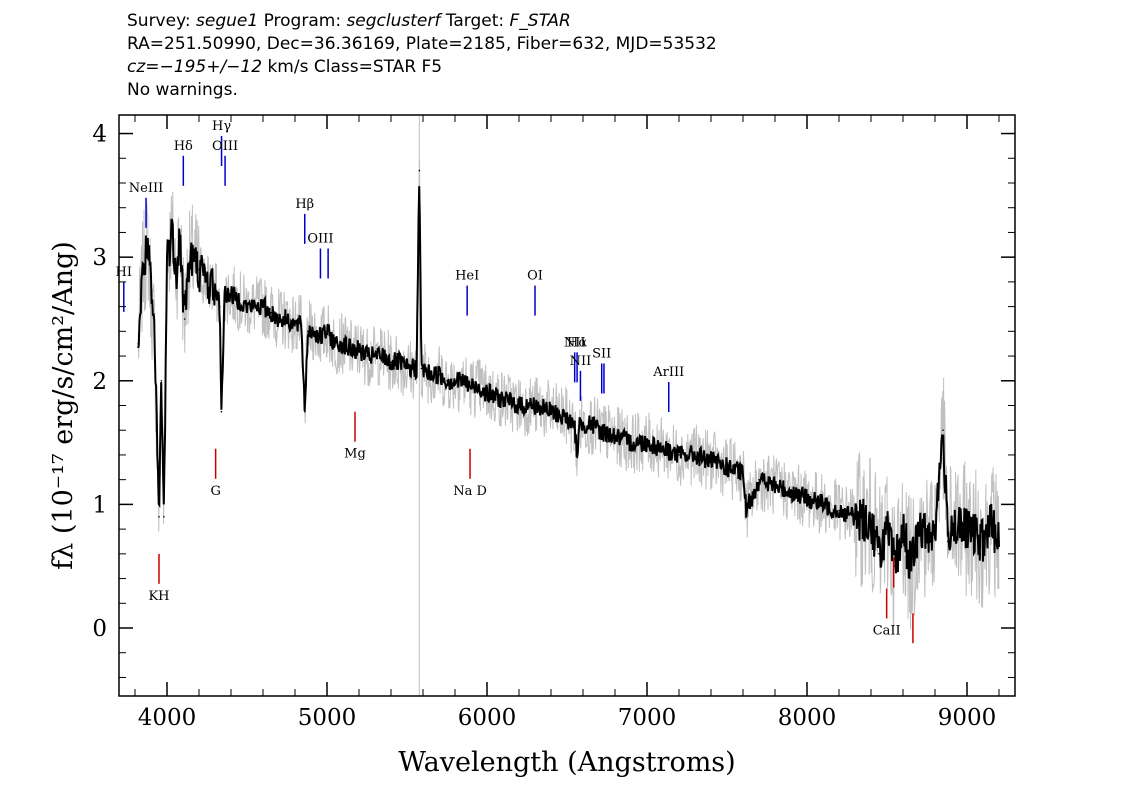  What do you see at coordinates (146, 188) in the screenshot?
I see `line-label-0: NeIII` at bounding box center [146, 188].